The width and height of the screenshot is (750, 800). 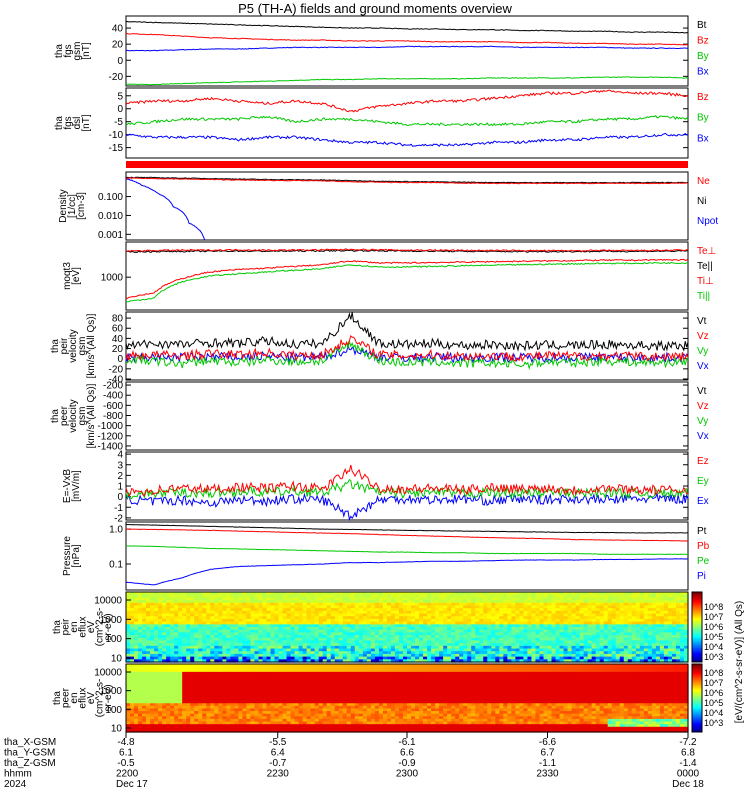 I want to click on series-Pt, so click(x=407, y=528).